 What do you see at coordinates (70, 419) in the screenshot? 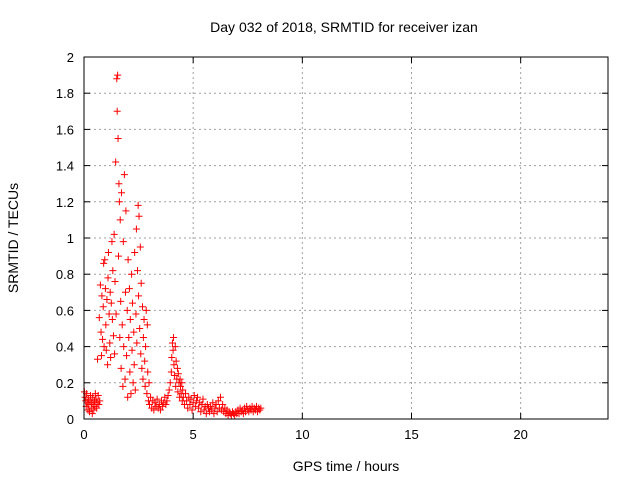
I see `y-tick-label: 0` at bounding box center [70, 419].